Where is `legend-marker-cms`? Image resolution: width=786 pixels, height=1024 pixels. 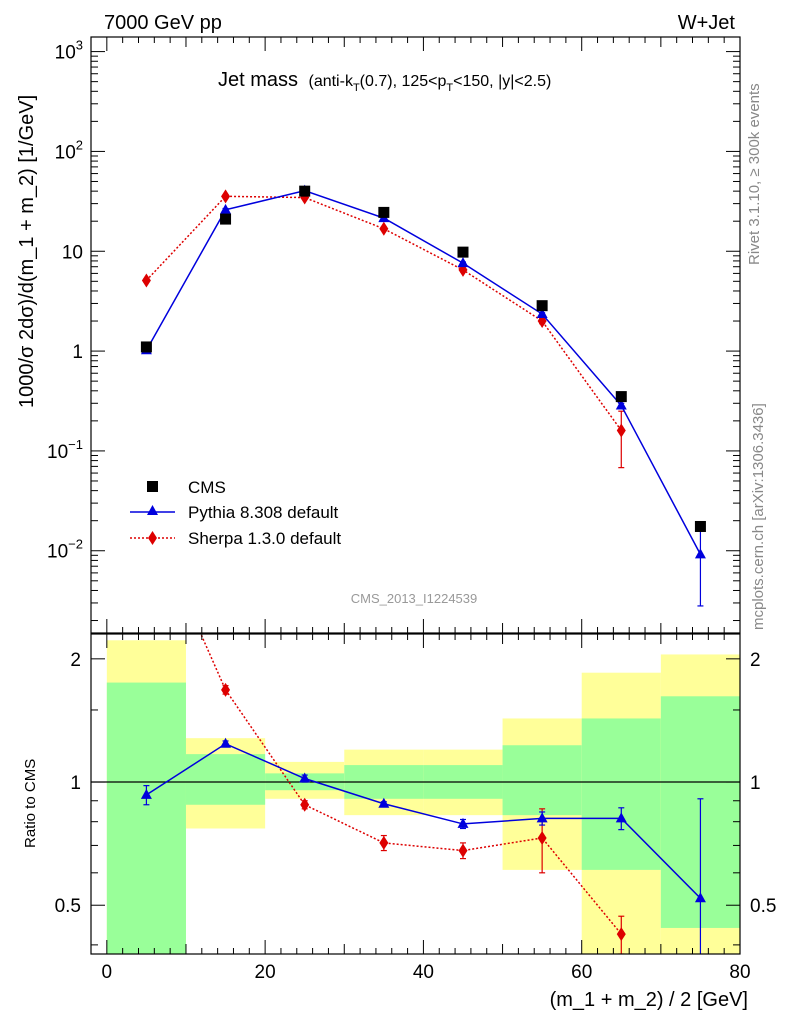
legend-marker-cms is located at coordinates (152, 486).